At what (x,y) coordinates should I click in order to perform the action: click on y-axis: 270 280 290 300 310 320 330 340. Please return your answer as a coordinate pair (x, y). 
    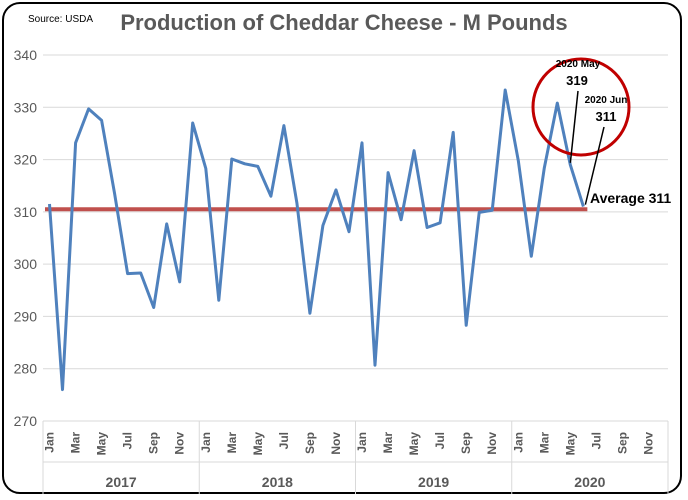
    Looking at the image, I should click on (26, 238).